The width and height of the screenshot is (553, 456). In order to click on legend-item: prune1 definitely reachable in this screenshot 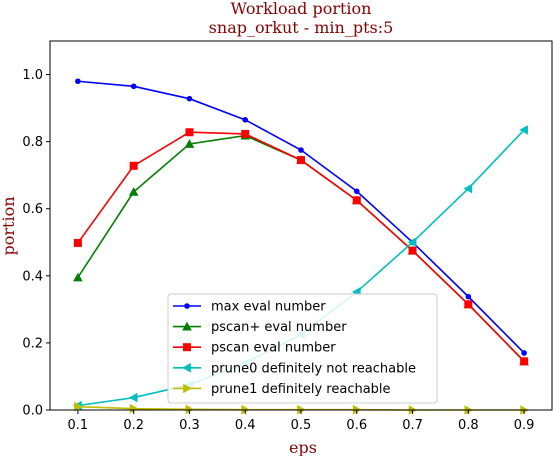, I will do `click(282, 389)`.